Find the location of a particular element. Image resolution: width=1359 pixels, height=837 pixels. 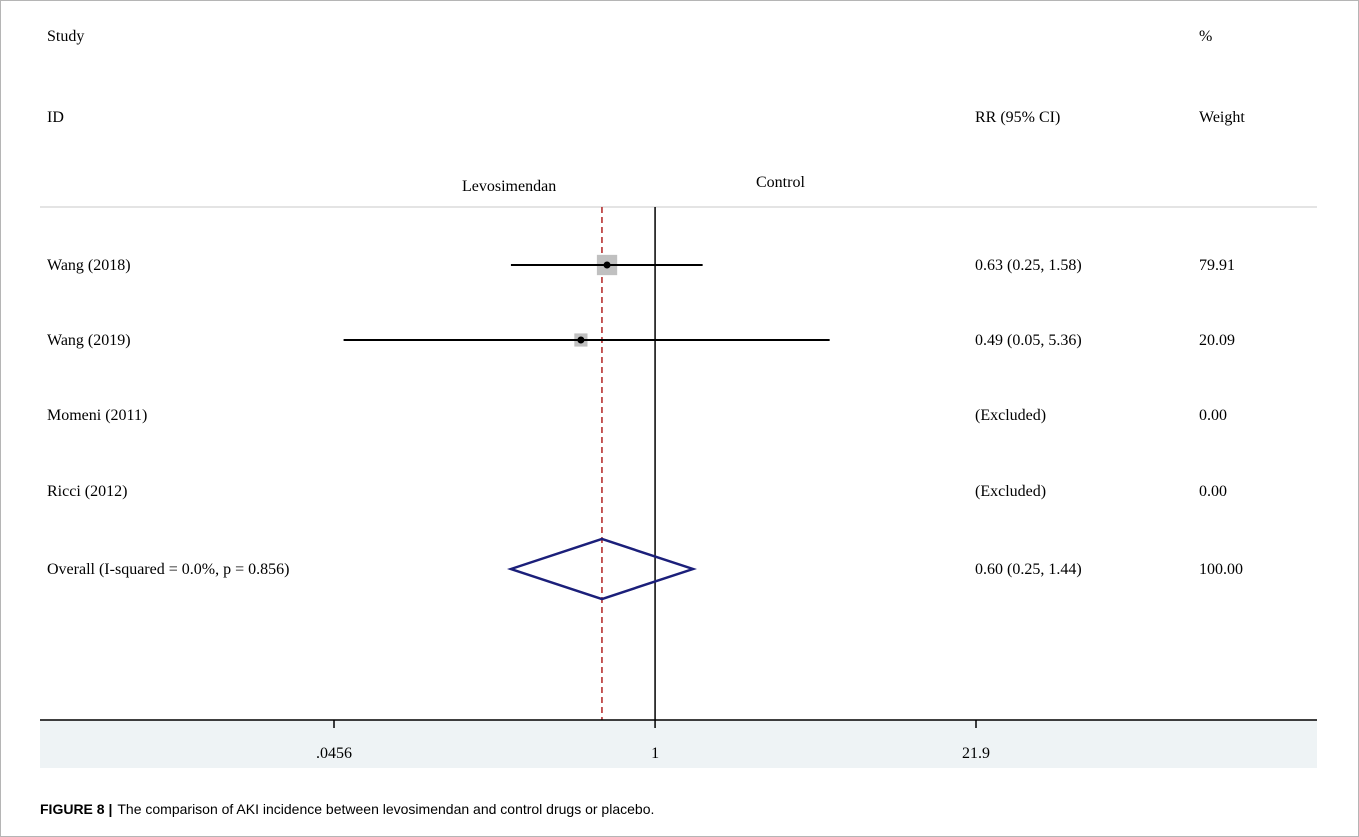

study-ci: 0.49 (0.05, 5.36) is located at coordinates (1028, 340).